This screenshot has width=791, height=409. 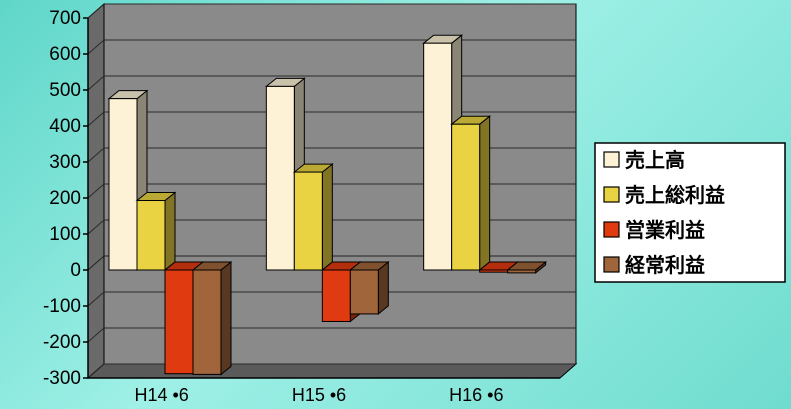 What do you see at coordinates (65, 90) in the screenshot?
I see `y-tick-label: 500` at bounding box center [65, 90].